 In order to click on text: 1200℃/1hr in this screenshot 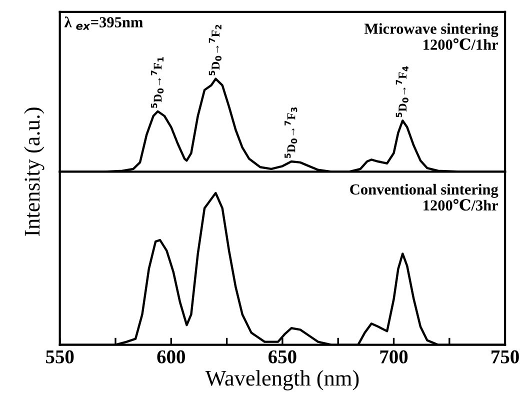, I will do `click(461, 44)`.